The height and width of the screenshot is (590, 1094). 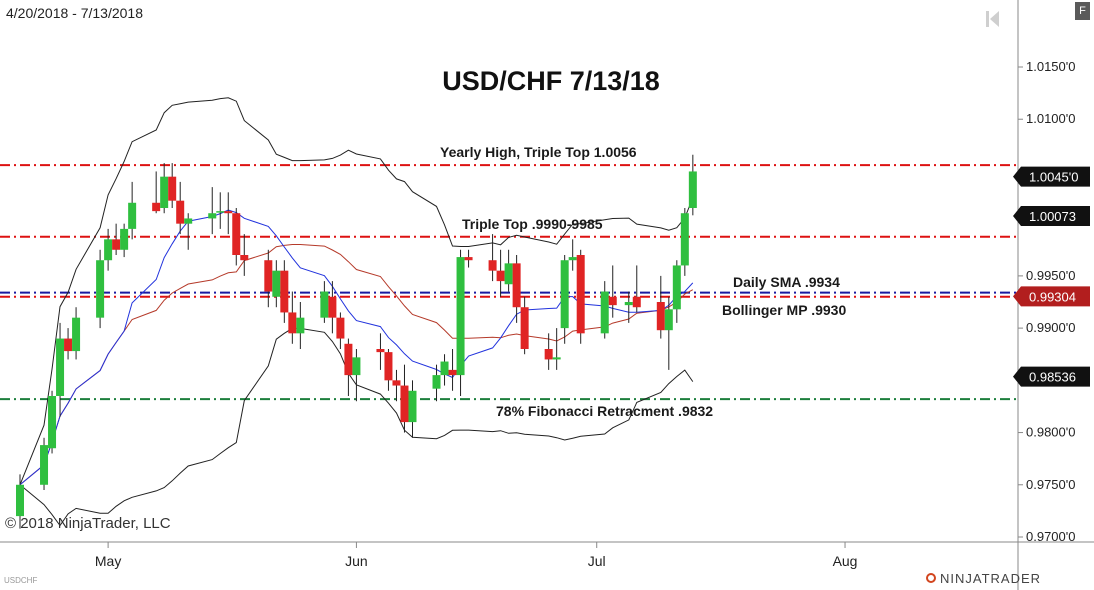 I want to click on price-badge: 1.00073, so click(x=1051, y=216).